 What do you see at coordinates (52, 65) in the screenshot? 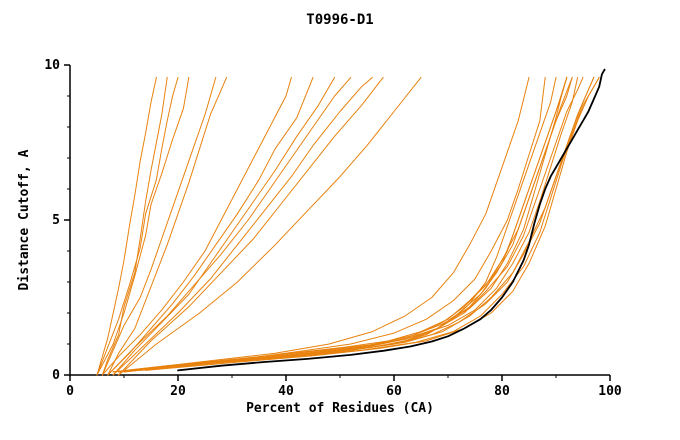
I see `y-tick-label: 10` at bounding box center [52, 65].